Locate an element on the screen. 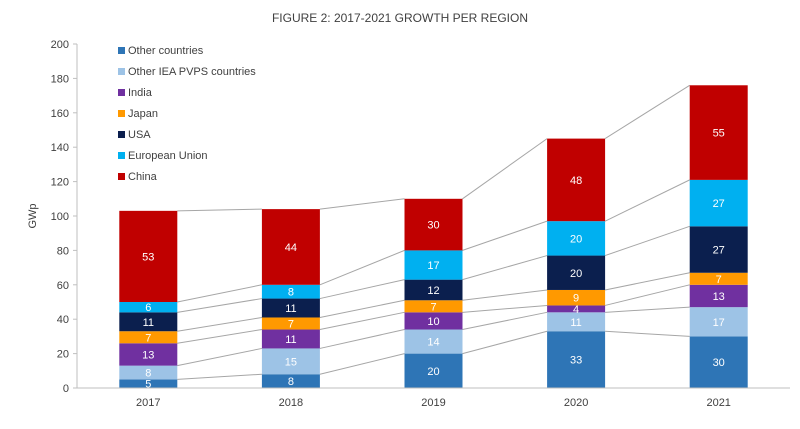  data-label: 17 is located at coordinates (719, 323).